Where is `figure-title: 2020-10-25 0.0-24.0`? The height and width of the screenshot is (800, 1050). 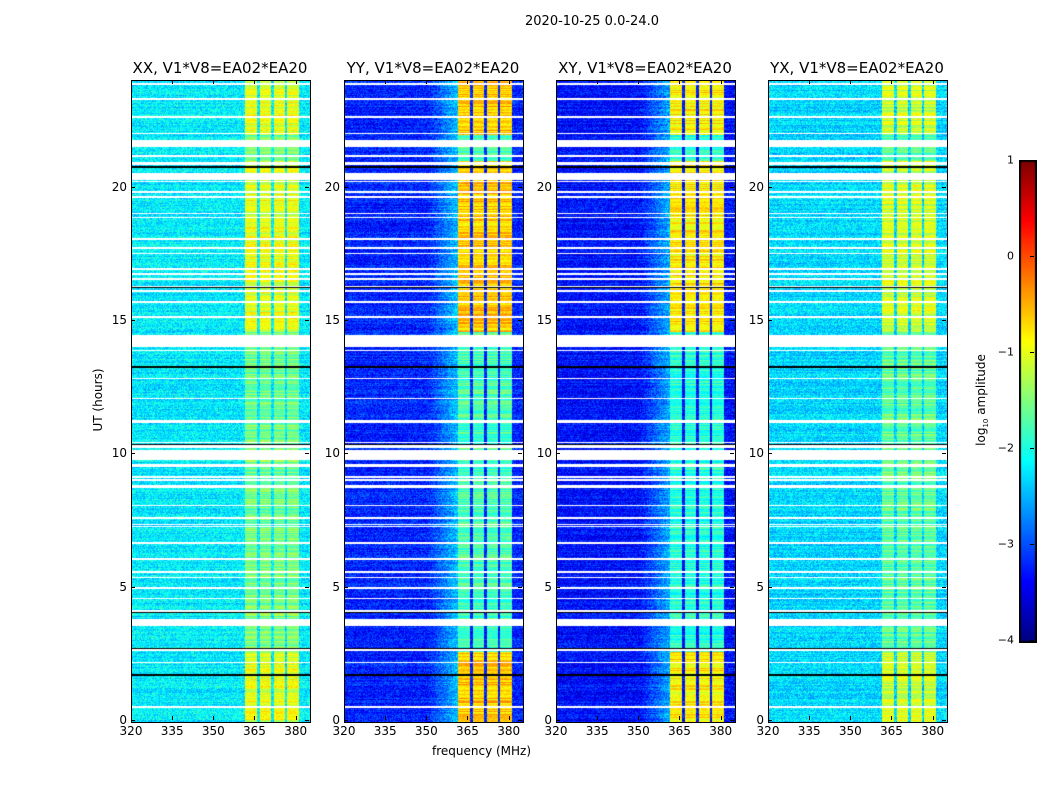 figure-title: 2020-10-25 0.0-24.0 is located at coordinates (592, 21).